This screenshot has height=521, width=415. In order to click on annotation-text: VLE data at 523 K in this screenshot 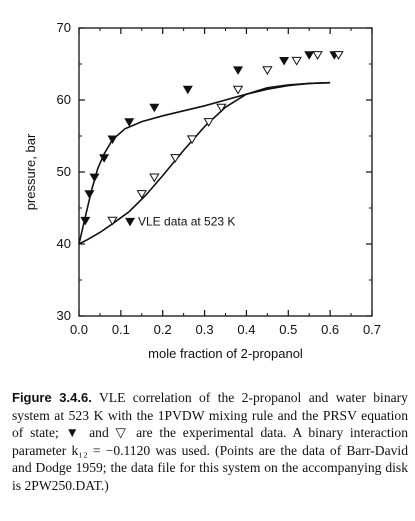, I will do `click(186, 221)`.